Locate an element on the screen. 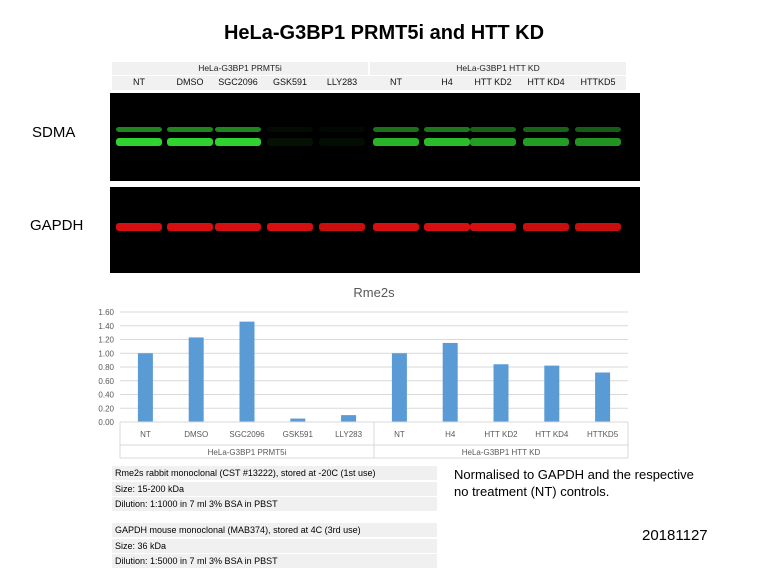  x-tick-label: HTT KD2 is located at coordinates (501, 434).